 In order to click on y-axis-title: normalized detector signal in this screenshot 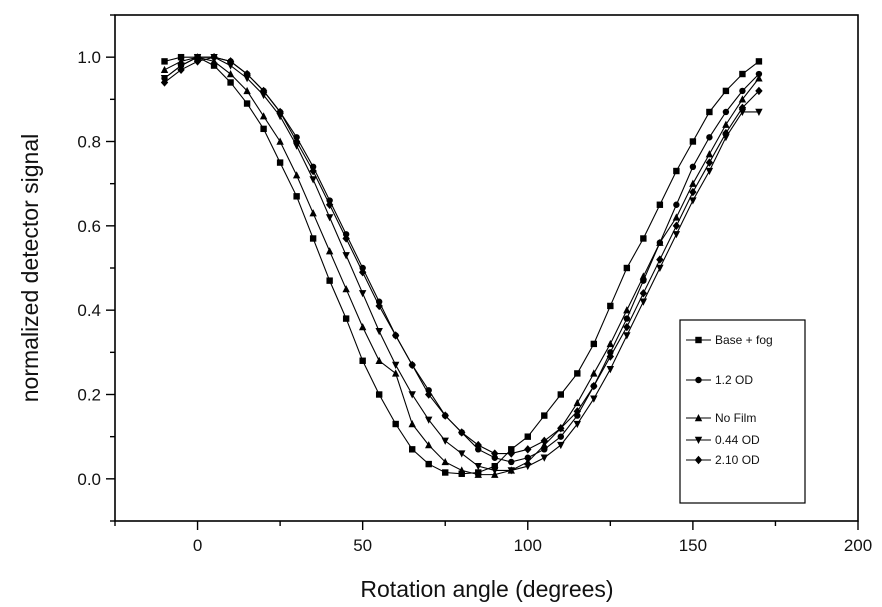, I will do `click(30, 268)`.